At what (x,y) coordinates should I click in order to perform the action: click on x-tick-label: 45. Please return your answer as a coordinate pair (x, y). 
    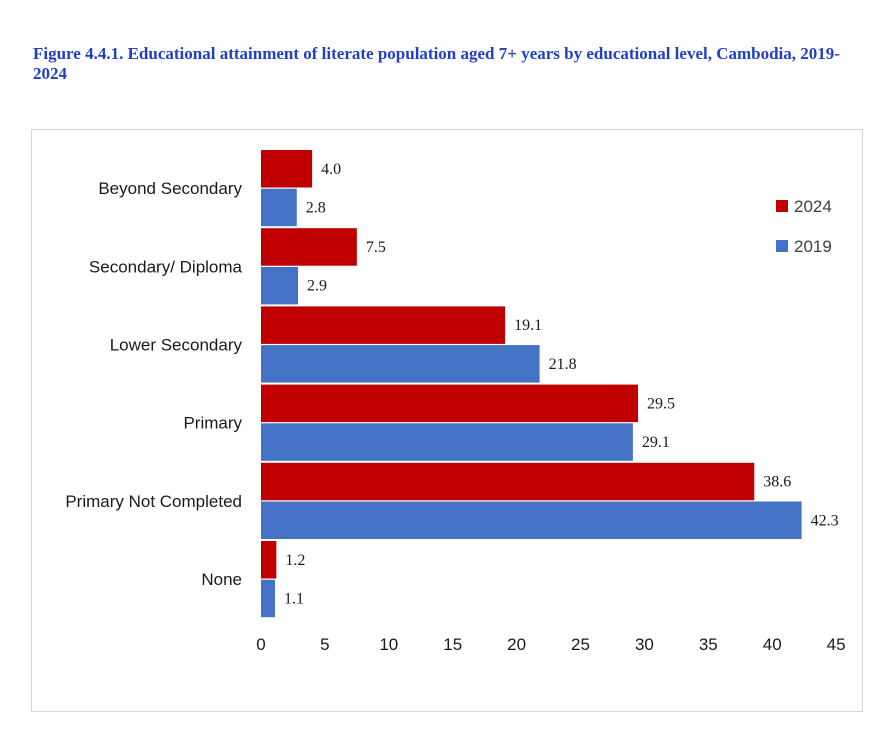
    Looking at the image, I should click on (836, 644).